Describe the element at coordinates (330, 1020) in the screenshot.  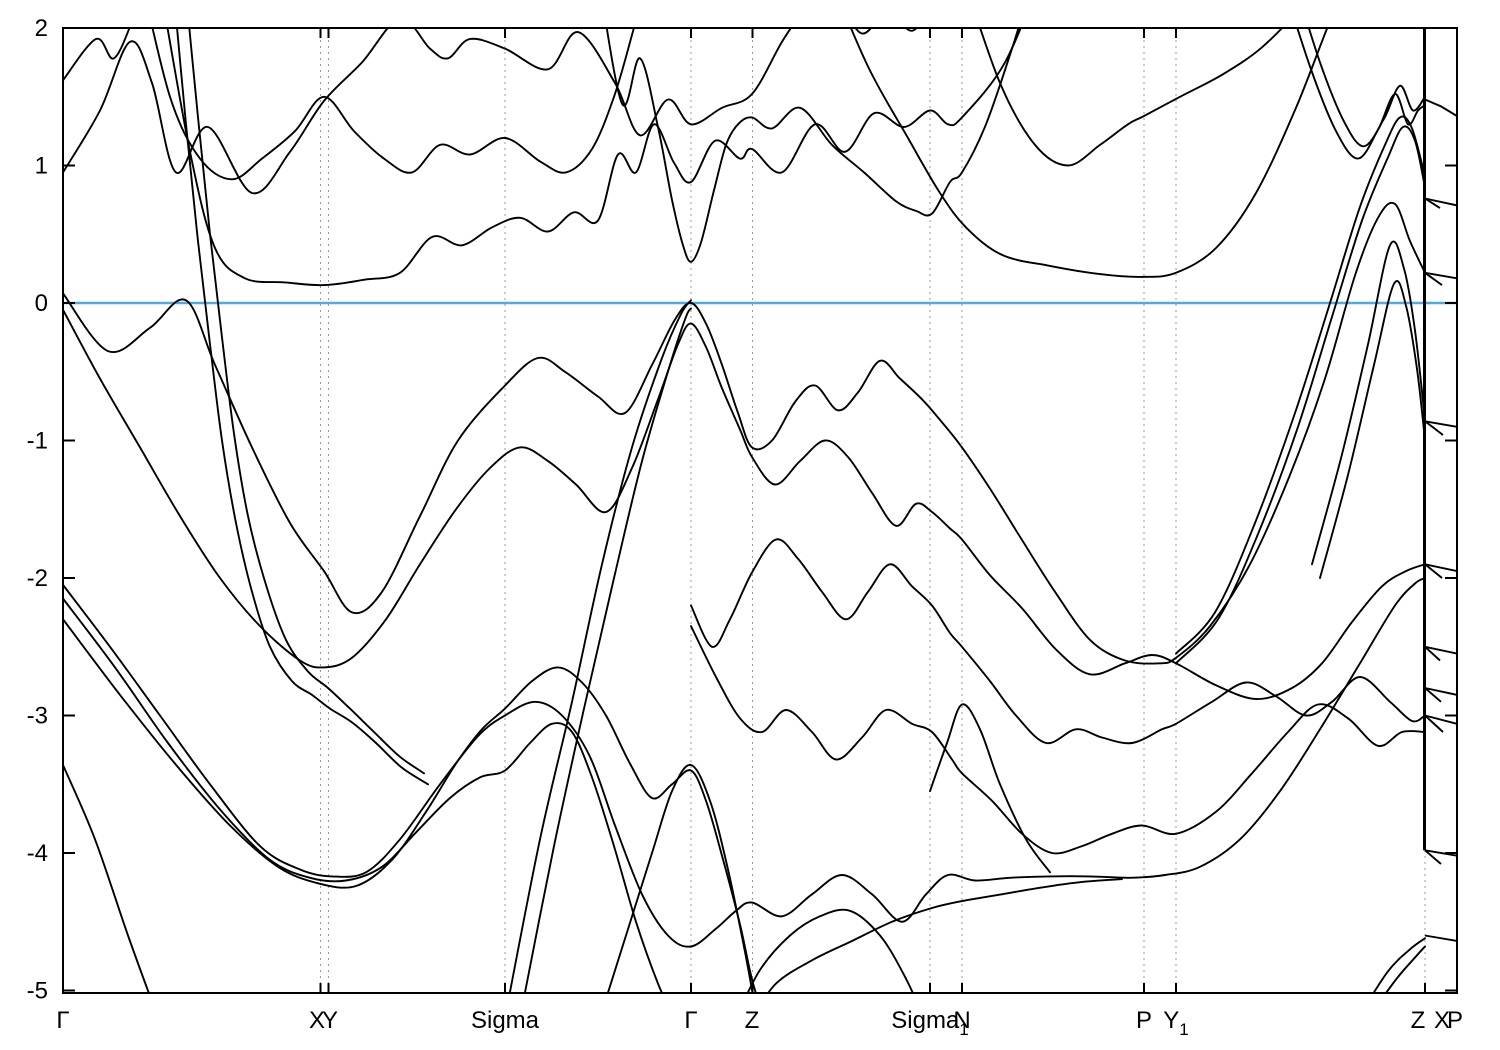
I see `k-point-label: Y` at that location.